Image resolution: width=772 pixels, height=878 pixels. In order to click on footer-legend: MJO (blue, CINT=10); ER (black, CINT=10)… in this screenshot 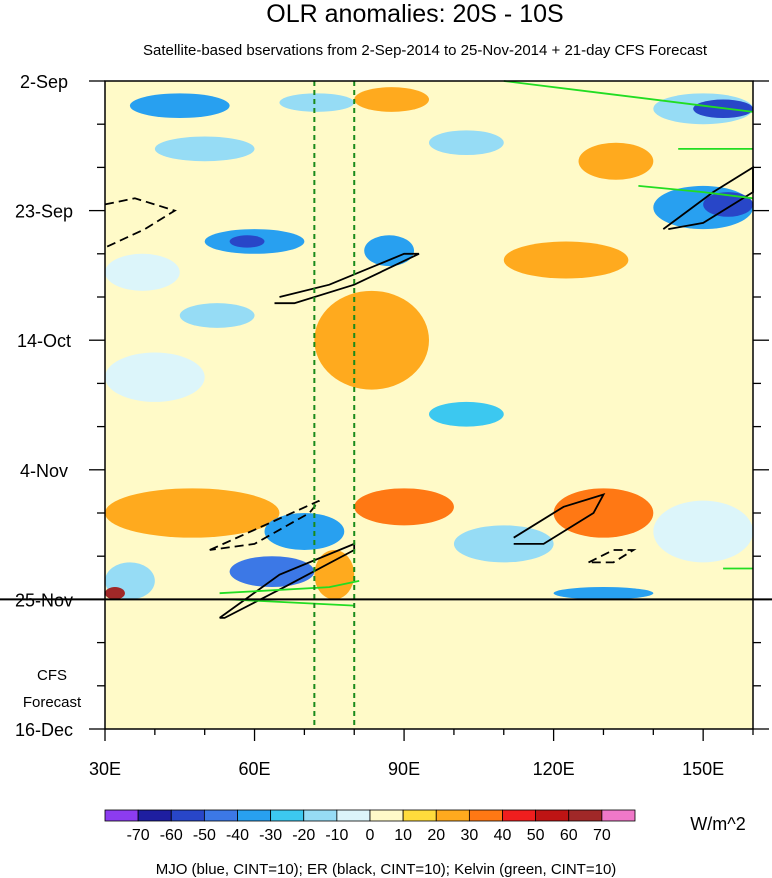, I will do `click(386, 869)`.